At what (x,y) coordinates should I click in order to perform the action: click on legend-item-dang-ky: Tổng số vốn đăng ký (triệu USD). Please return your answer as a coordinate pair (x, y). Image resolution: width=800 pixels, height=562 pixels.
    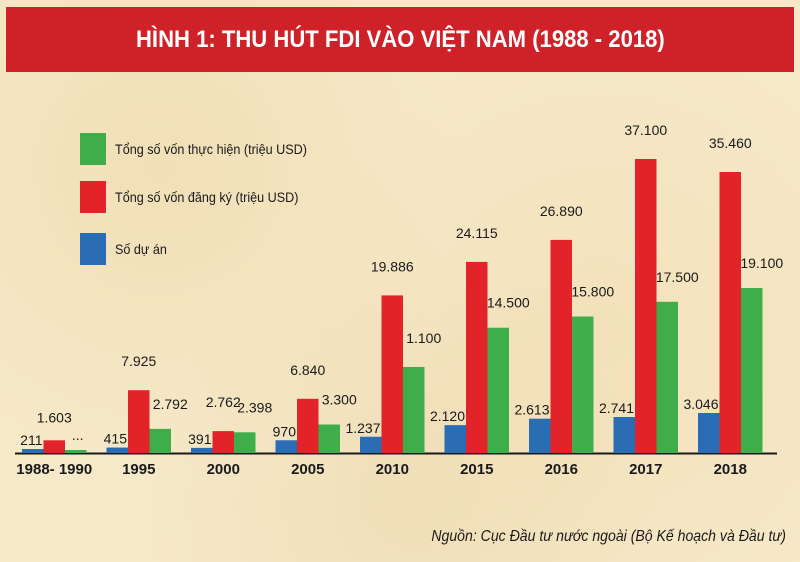
    Looking at the image, I should click on (199, 197).